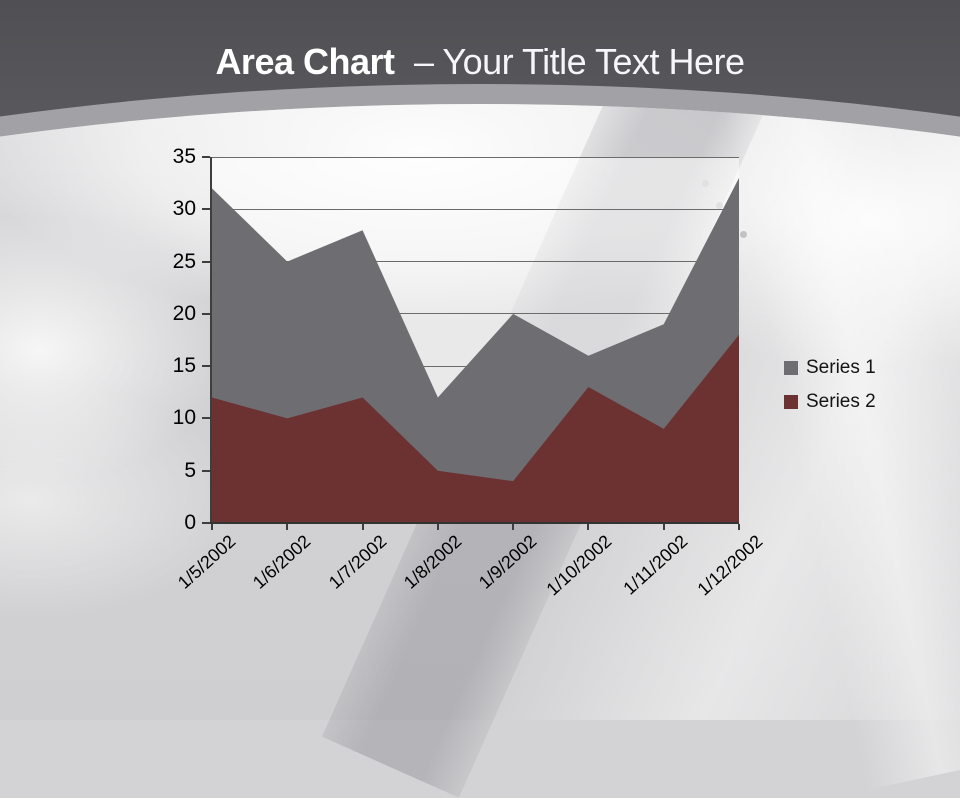  I want to click on y-axis-tick-label: 15, so click(184, 366).